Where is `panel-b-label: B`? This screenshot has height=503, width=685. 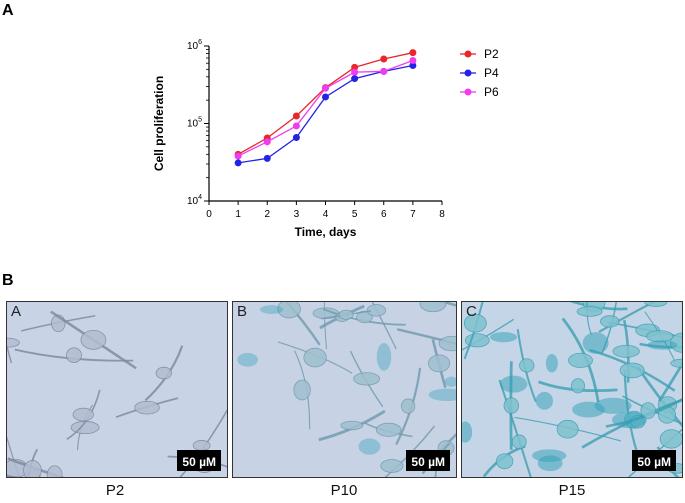
panel-b-label: B is located at coordinates (8, 280).